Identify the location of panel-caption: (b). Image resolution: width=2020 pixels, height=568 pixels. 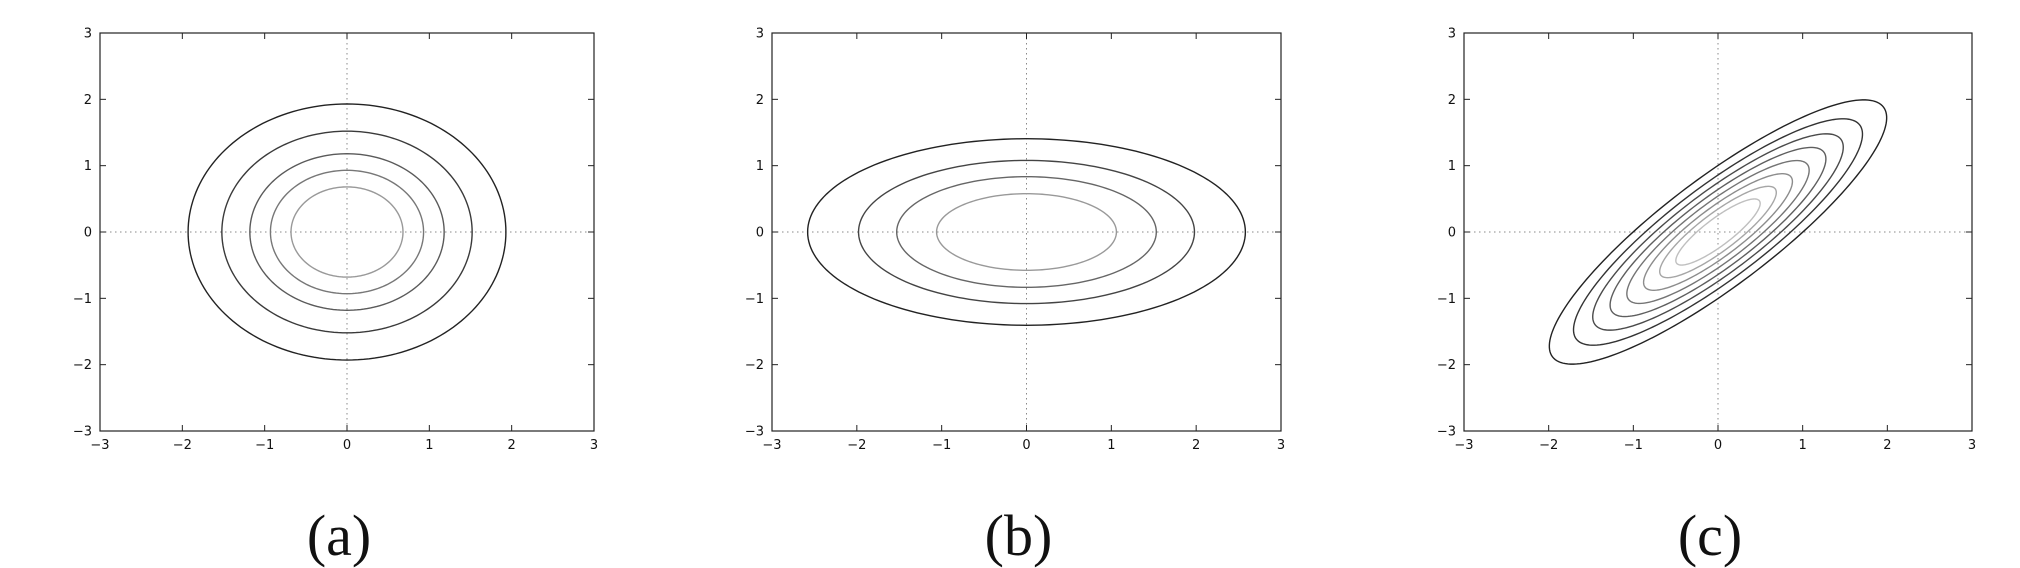
(1019, 535).